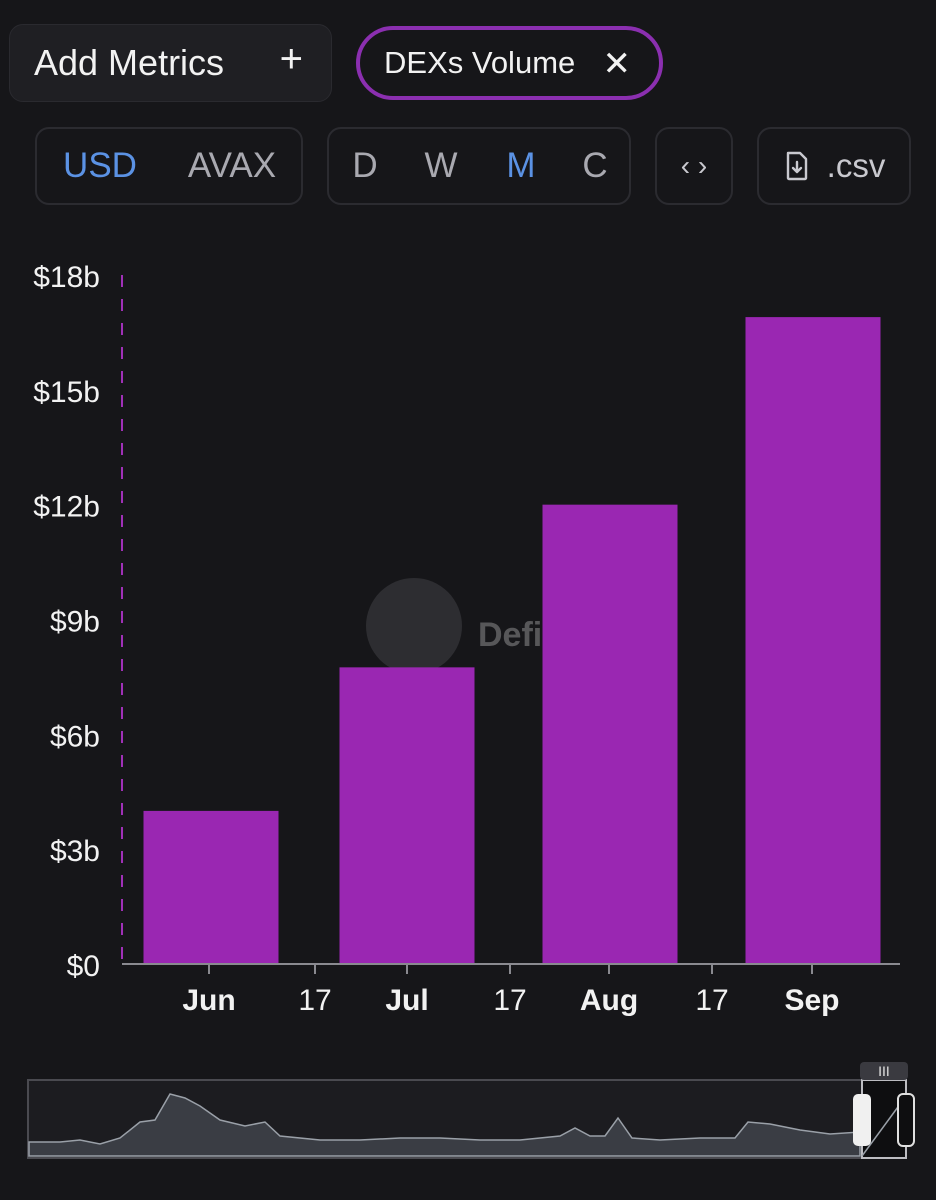 The image size is (936, 1200). Describe the element at coordinates (66, 392) in the screenshot. I see `y-tick-label: $15b` at that location.